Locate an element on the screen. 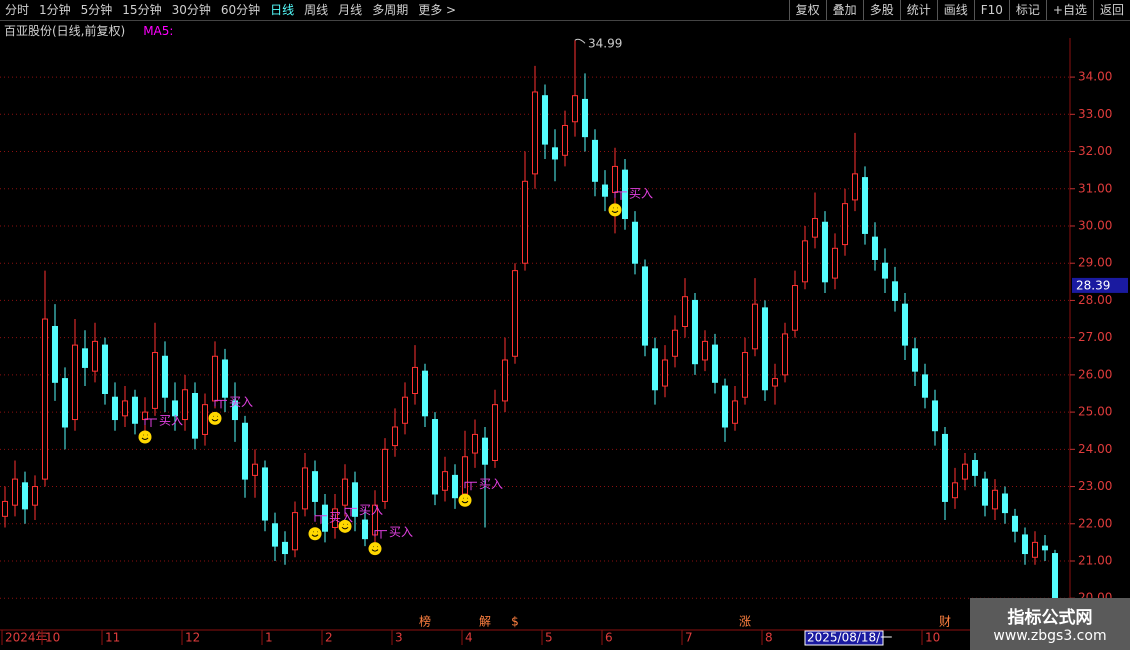 This screenshot has width=1130, height=650. toolbar-button: 15分钟 is located at coordinates (142, 10).